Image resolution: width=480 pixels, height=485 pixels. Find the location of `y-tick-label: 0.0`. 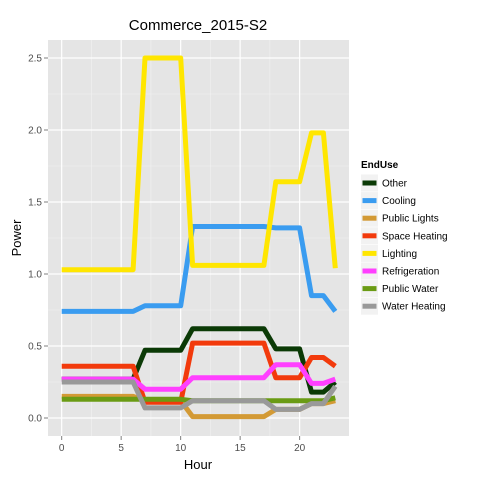

y-tick-label: 0.0 is located at coordinates (35, 419).